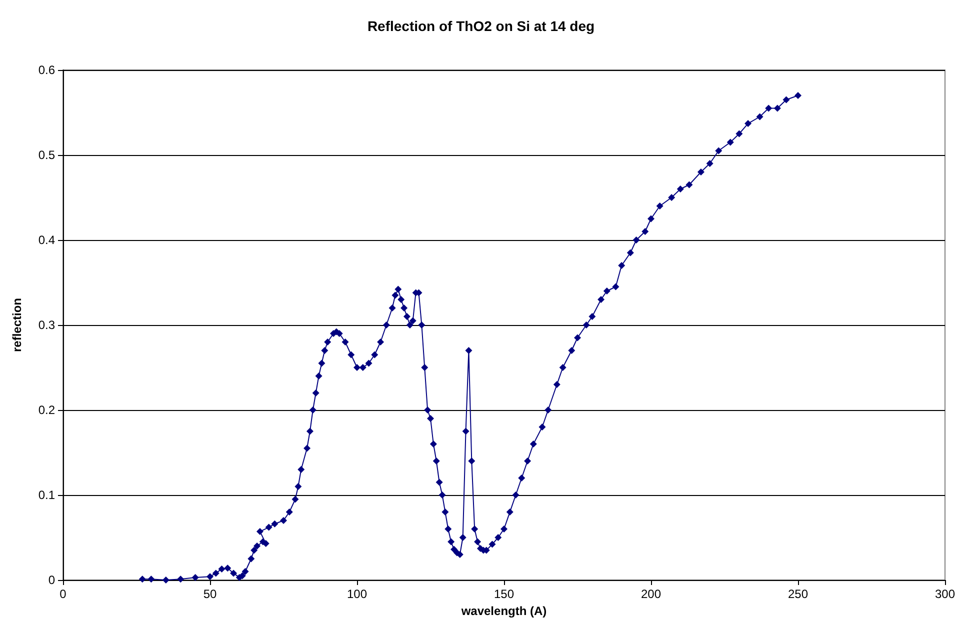 This screenshot has width=962, height=641. What do you see at coordinates (651, 594) in the screenshot?
I see `x-tick-label: 200` at bounding box center [651, 594].